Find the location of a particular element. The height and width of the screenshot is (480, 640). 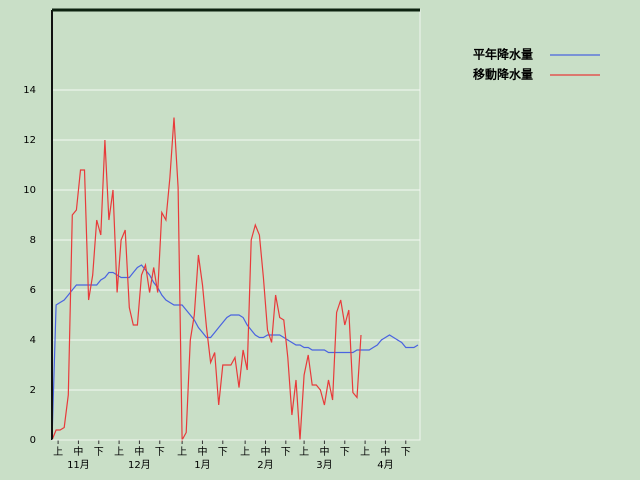

y-tick-label: 0 is located at coordinates (33, 440).